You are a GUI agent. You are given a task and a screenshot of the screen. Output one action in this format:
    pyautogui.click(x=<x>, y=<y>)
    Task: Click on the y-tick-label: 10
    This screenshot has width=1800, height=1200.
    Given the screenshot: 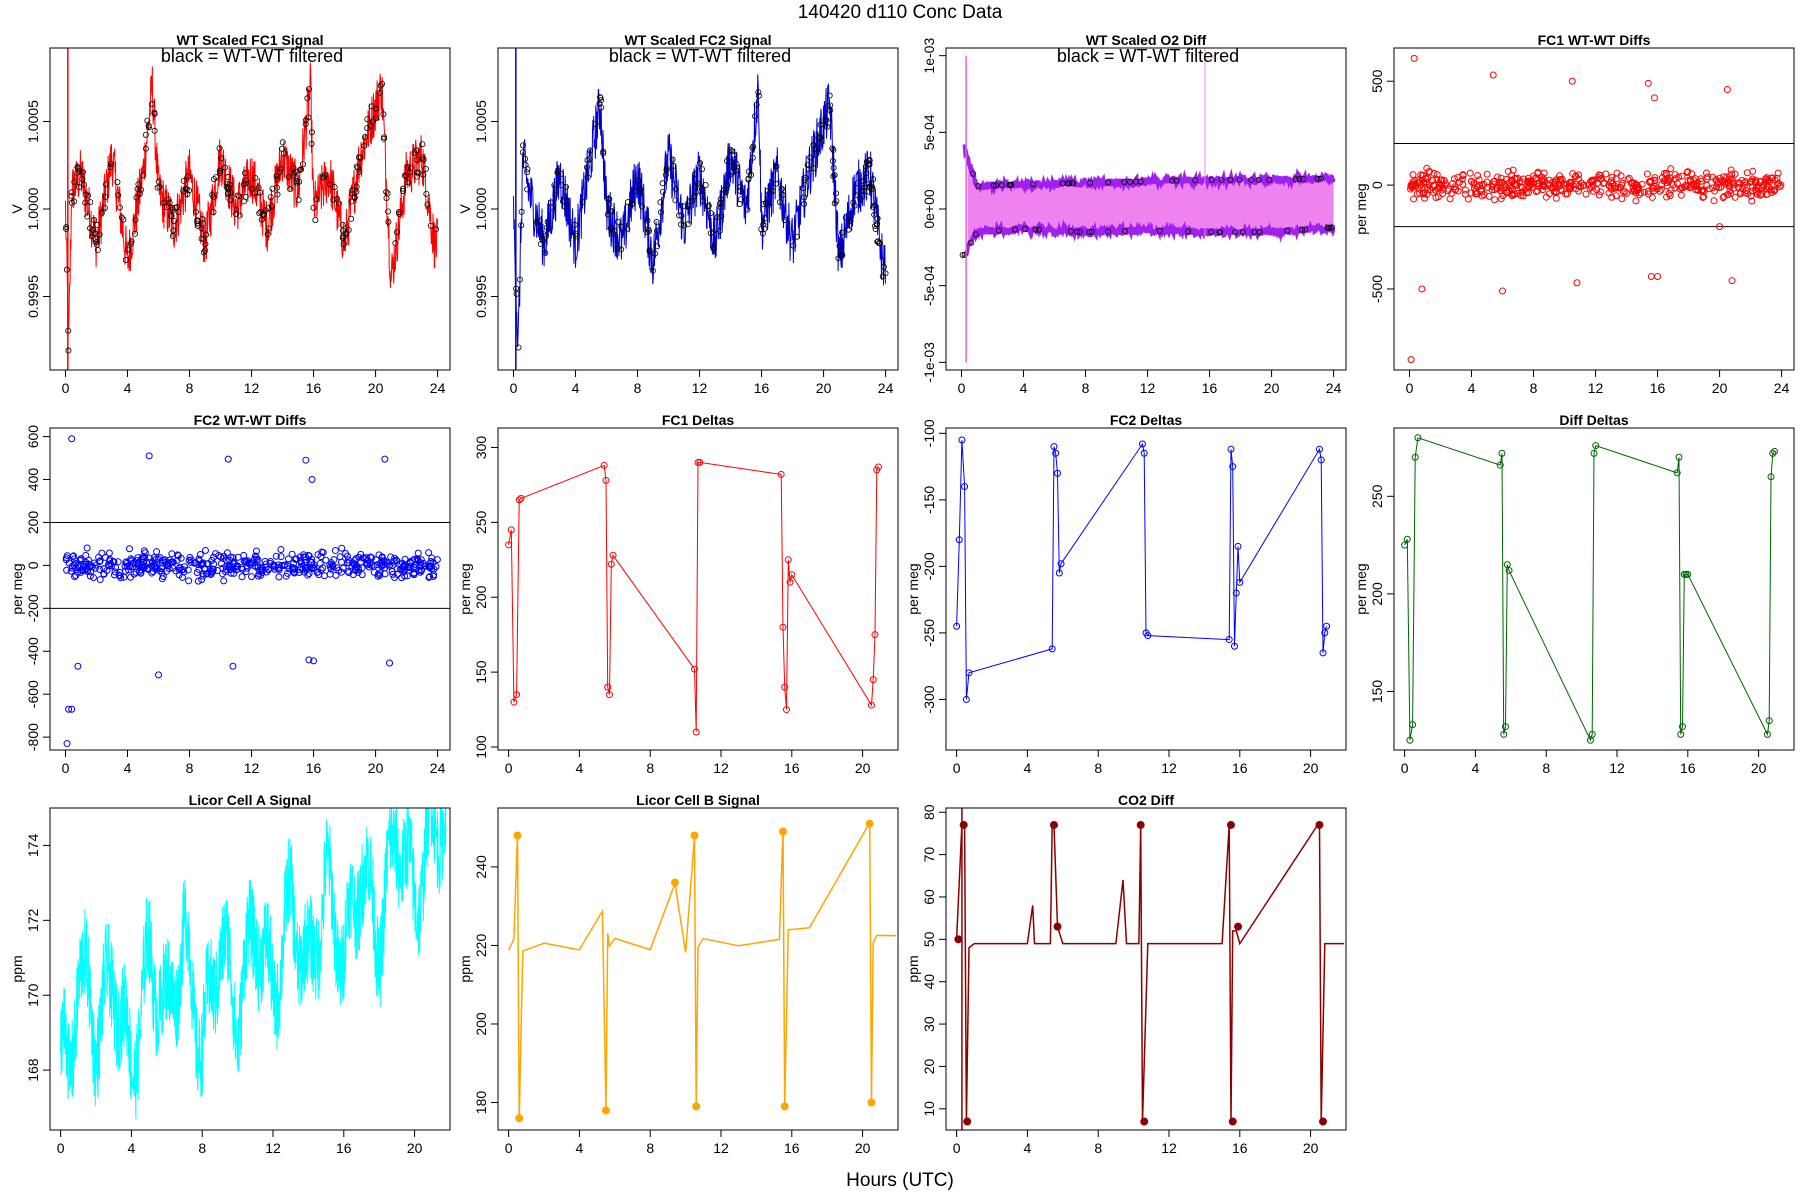 What is the action you would take?
    pyautogui.click(x=929, y=1109)
    